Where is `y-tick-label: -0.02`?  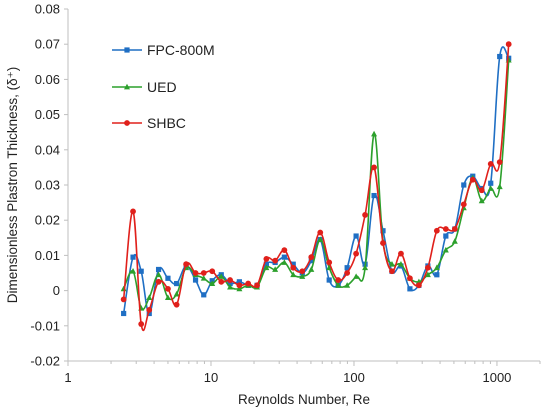 y-tick-label: -0.02 is located at coordinates (45, 361).